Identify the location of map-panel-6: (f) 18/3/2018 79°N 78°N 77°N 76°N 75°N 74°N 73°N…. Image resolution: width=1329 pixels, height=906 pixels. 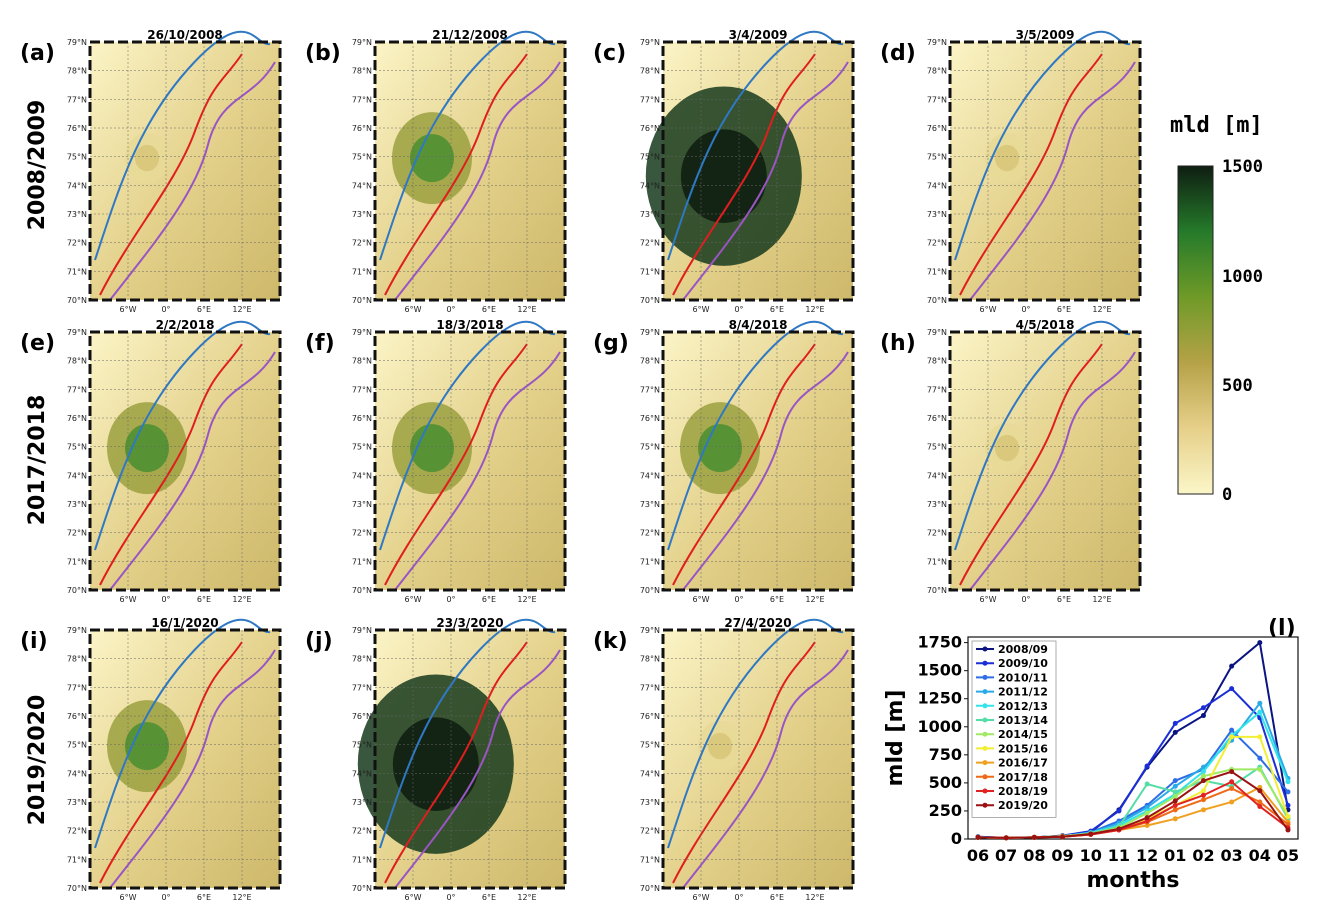
(460, 464).